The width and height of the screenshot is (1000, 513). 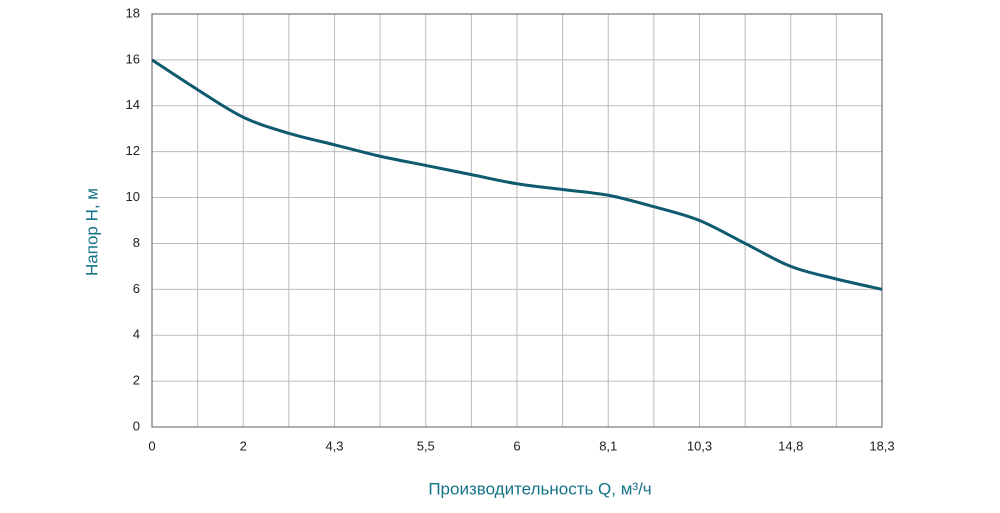 What do you see at coordinates (133, 104) in the screenshot?
I see `y-tick-label: 14` at bounding box center [133, 104].